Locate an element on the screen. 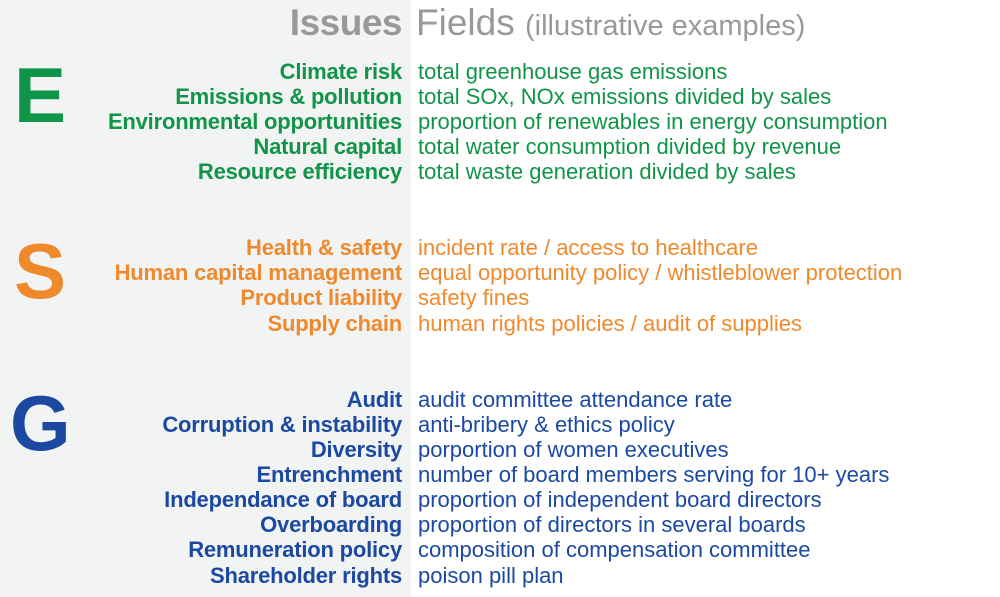  field-example: poison pill plan is located at coordinates (491, 575).